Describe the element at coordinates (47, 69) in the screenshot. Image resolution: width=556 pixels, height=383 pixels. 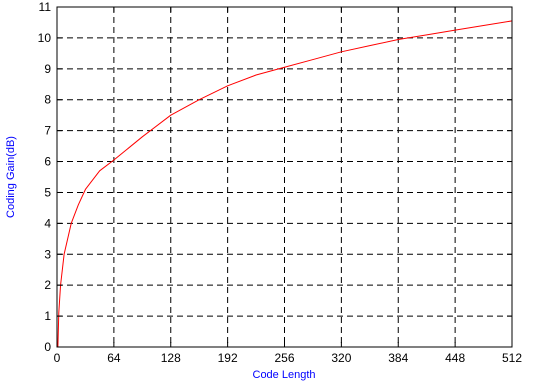
I see `y-tick-label: 9` at that location.